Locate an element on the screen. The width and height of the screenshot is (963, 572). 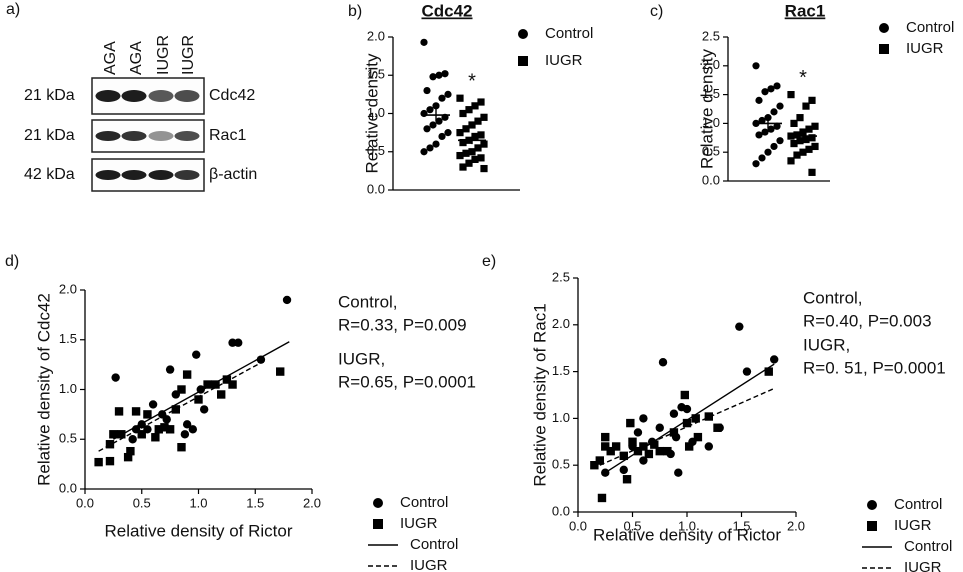
weight-label: 21 kDa is located at coordinates (49, 135).